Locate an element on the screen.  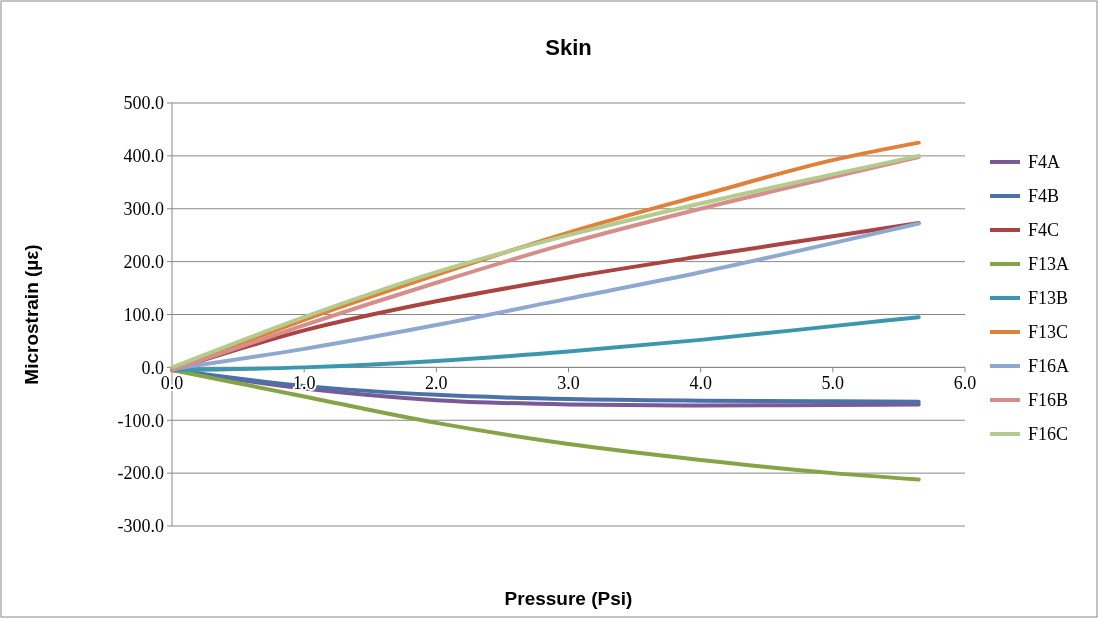
y-tick-label: 500.0 is located at coordinates (143, 103).